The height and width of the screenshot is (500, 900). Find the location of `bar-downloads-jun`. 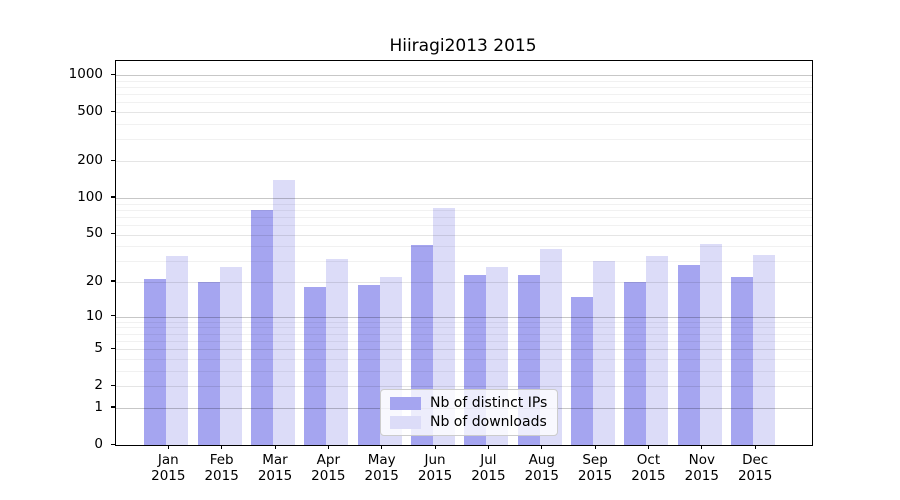

bar-downloads-jun is located at coordinates (444, 326).